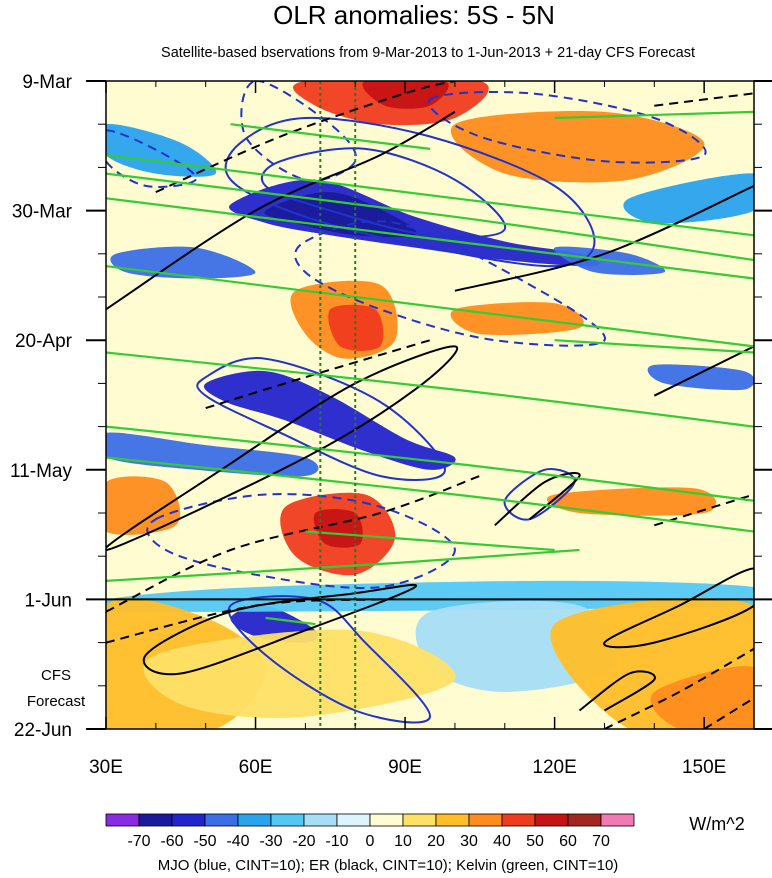 The image size is (772, 878). What do you see at coordinates (414, 15) in the screenshot?
I see `chart-title: OLR anomalies: 5S - 5N` at bounding box center [414, 15].